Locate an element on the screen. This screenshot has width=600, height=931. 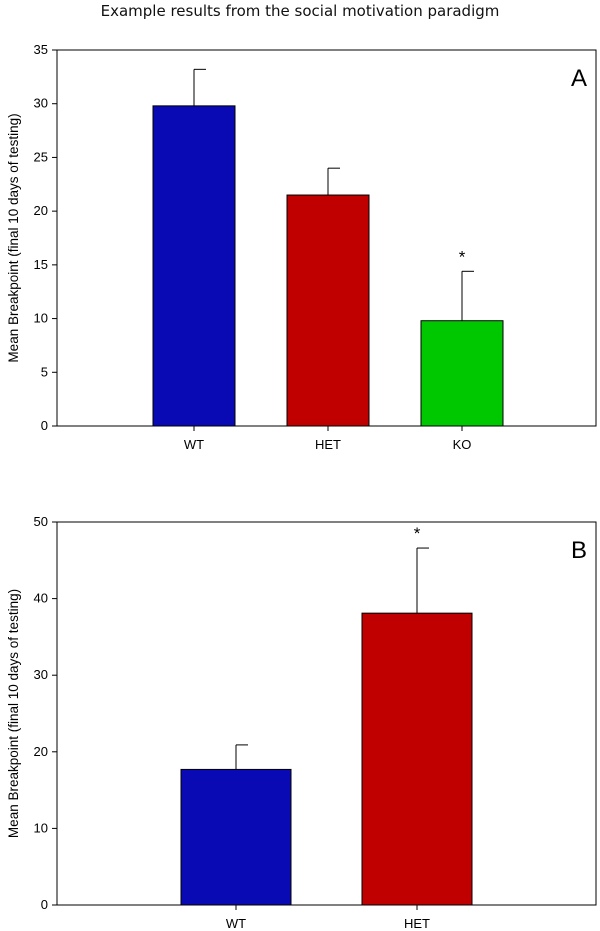
panel-label: A is located at coordinates (579, 78).